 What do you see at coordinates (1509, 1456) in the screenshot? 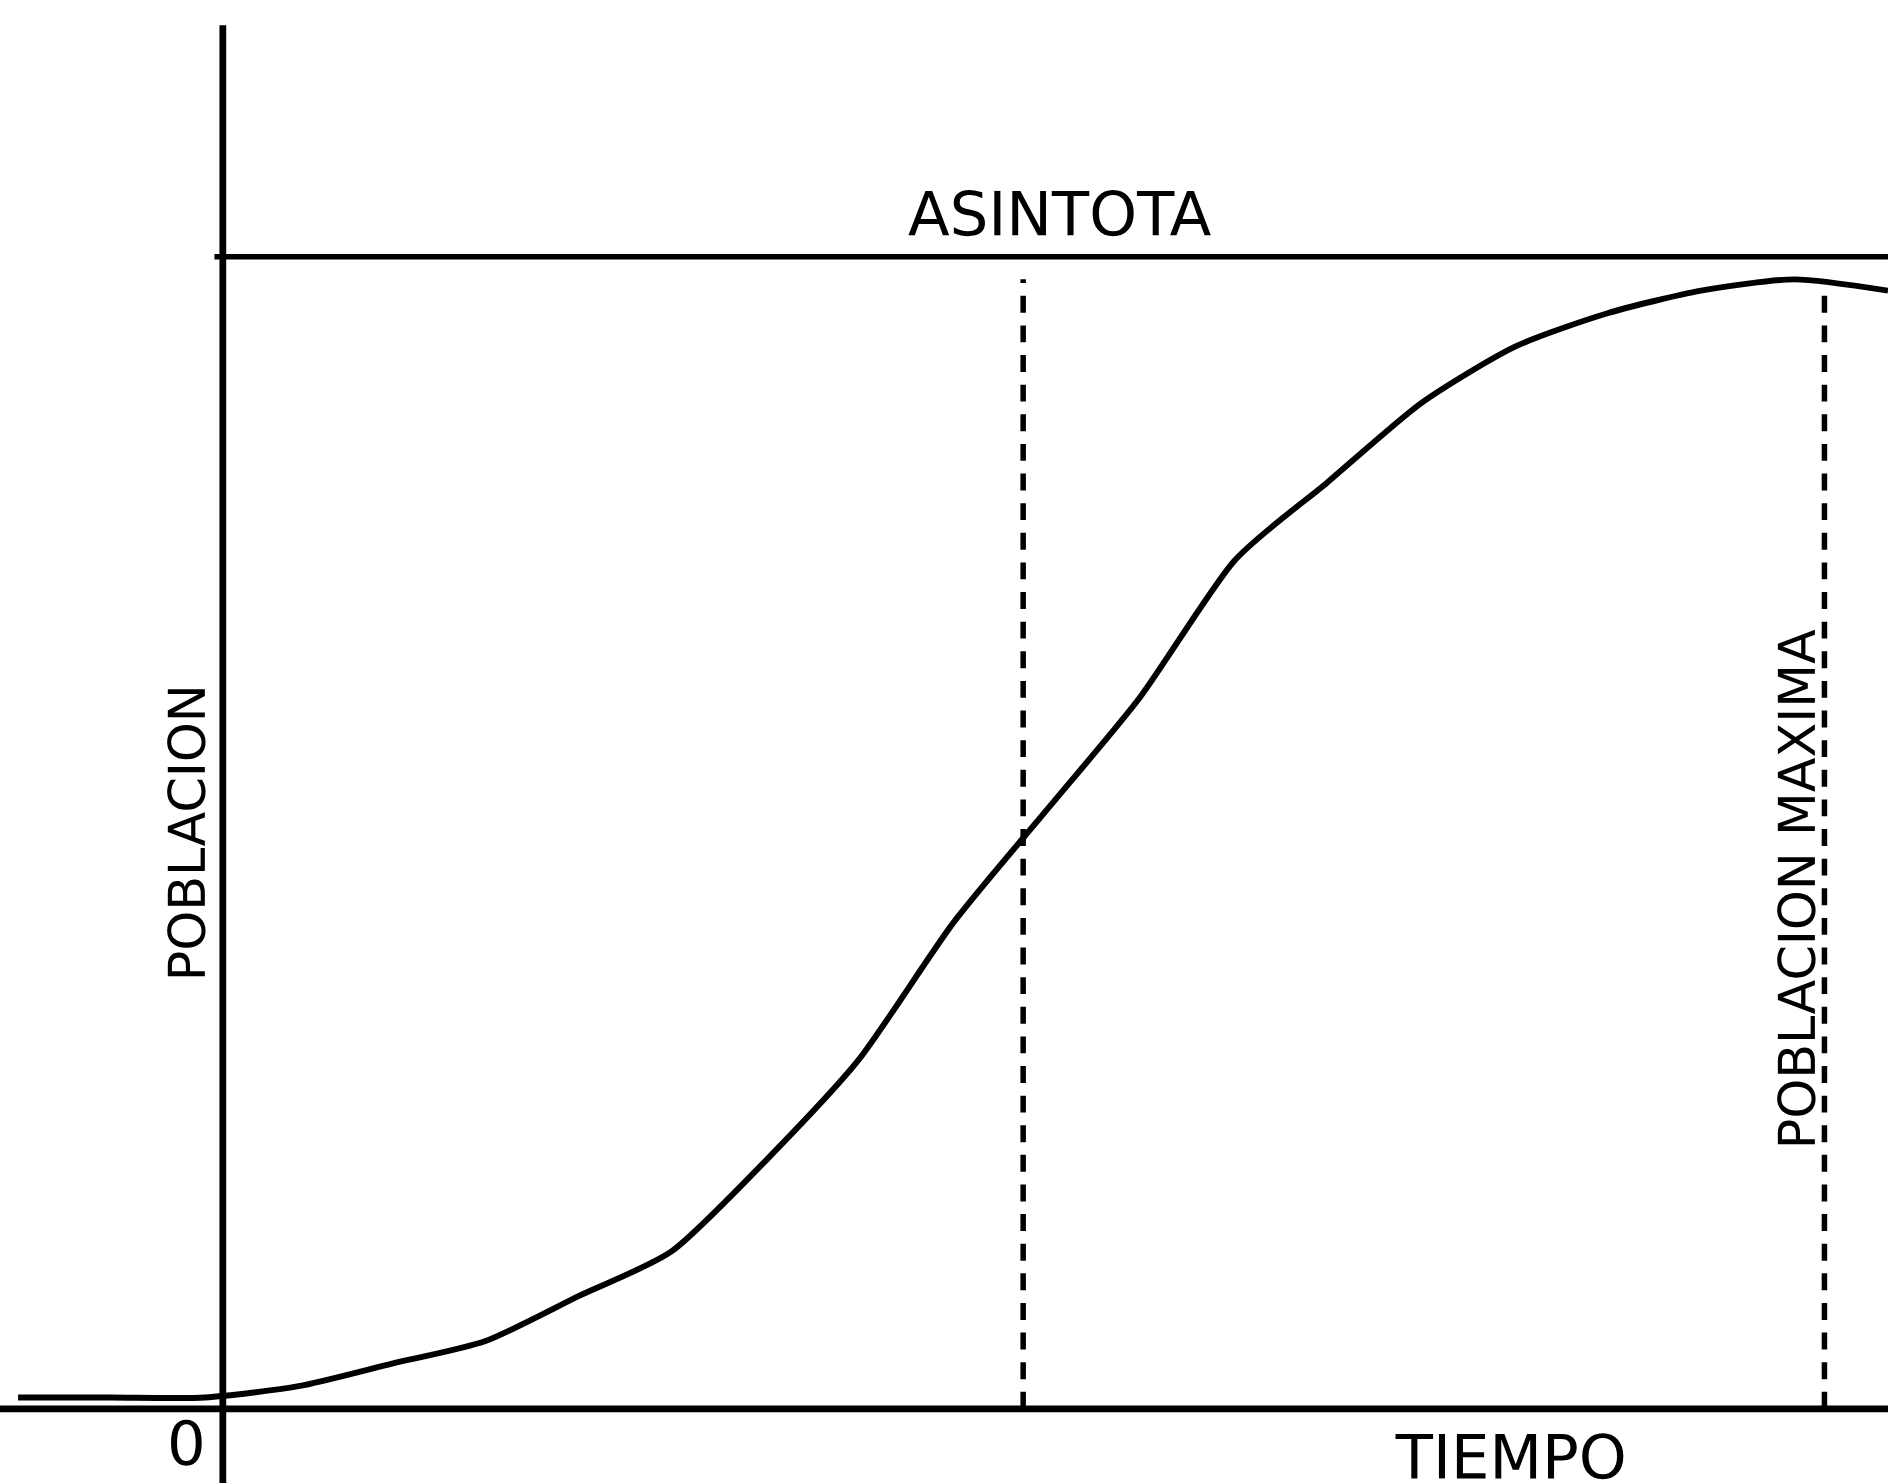
I see `x-axis-title: TIEMPO` at bounding box center [1509, 1456].